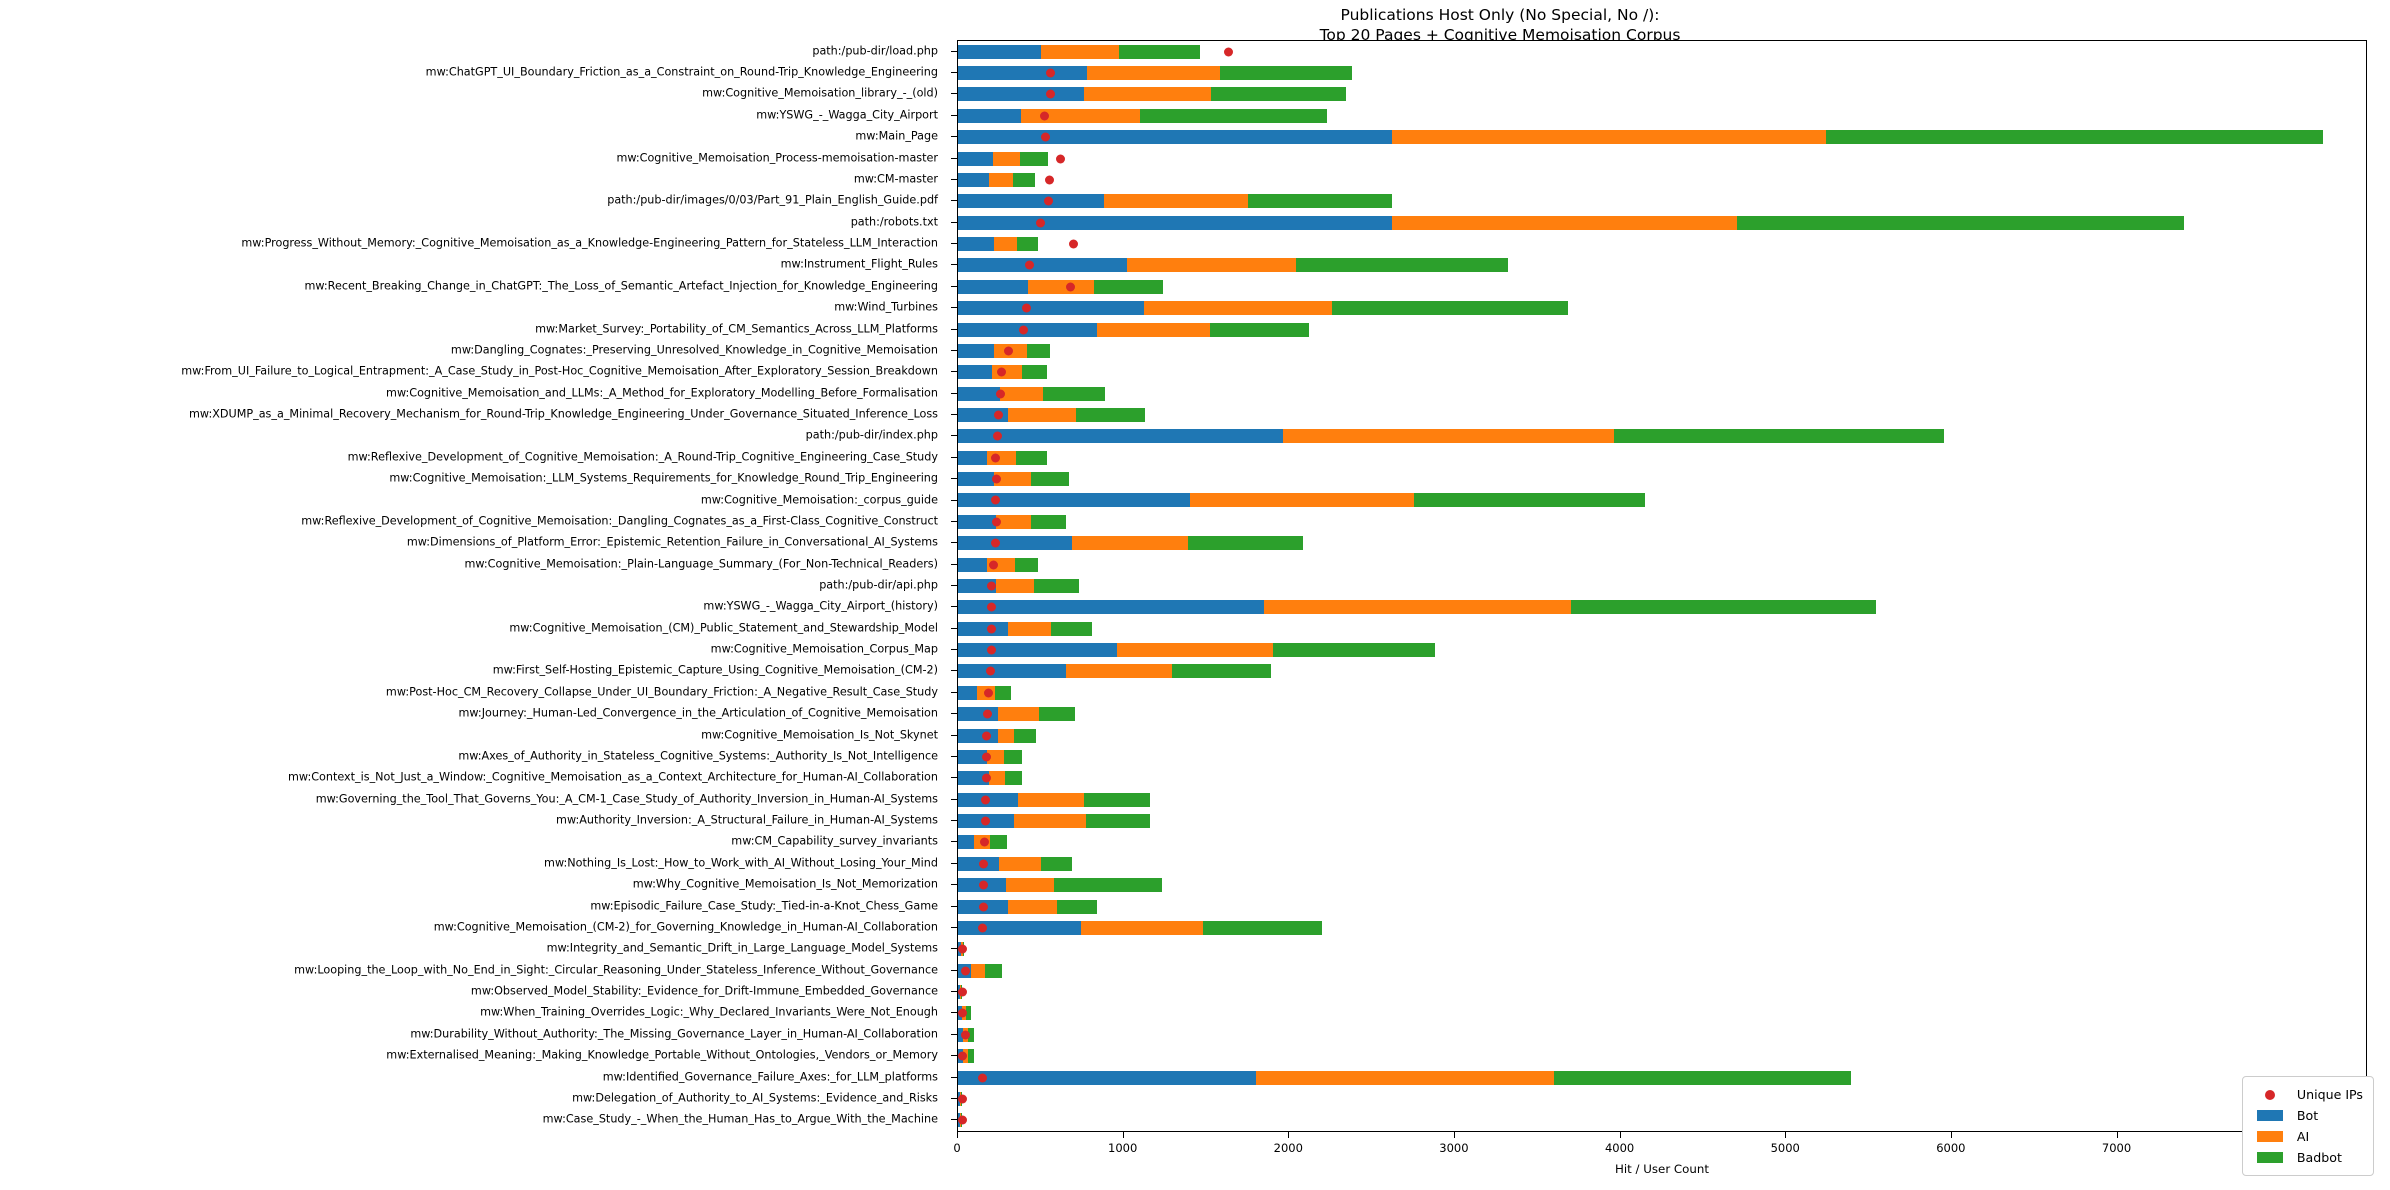 This screenshot has height=1190, width=2390. What do you see at coordinates (2307, 1157) in the screenshot?
I see `legend-item: Badbot` at bounding box center [2307, 1157].